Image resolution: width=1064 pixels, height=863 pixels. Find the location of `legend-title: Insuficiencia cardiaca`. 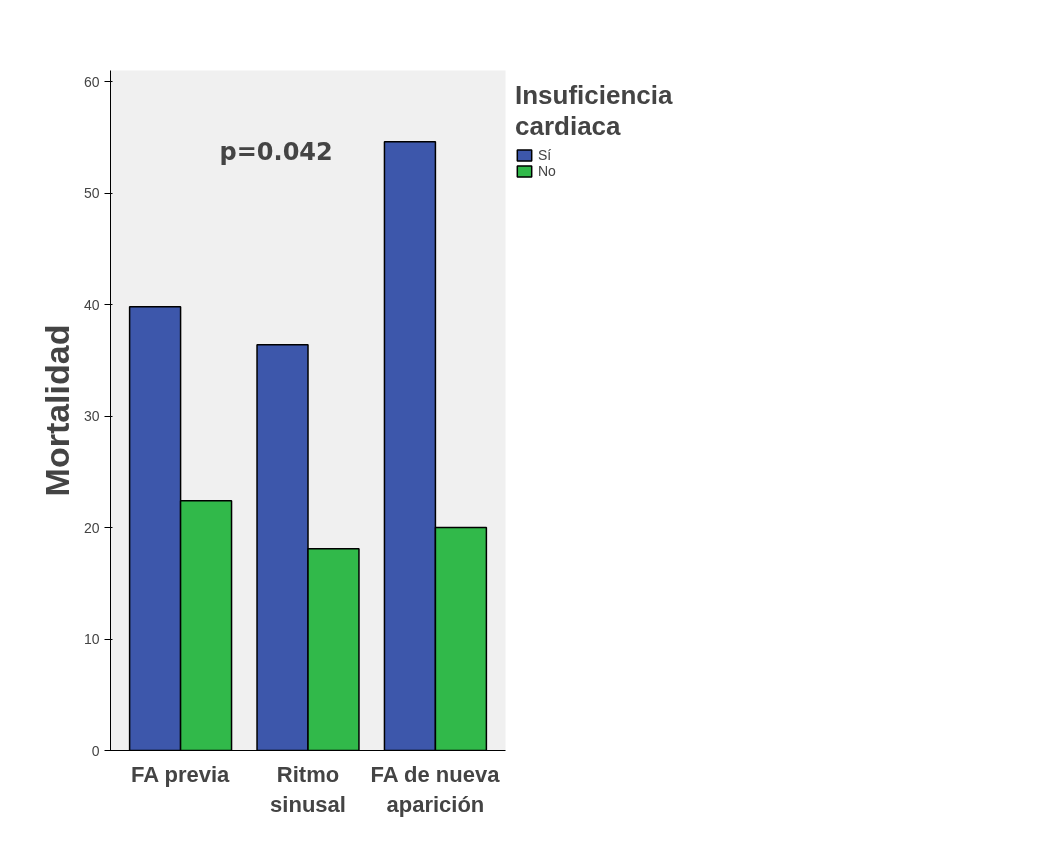

legend-title: Insuficiencia cardiaca is located at coordinates (594, 111).